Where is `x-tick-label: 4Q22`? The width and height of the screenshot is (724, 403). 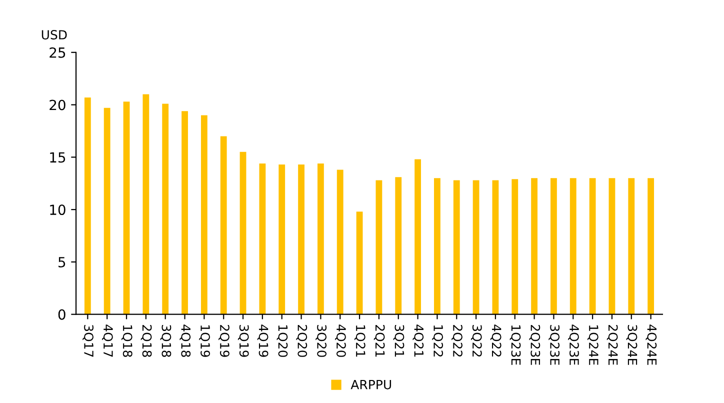
x-tick-label: 4Q22 is located at coordinates (496, 340).